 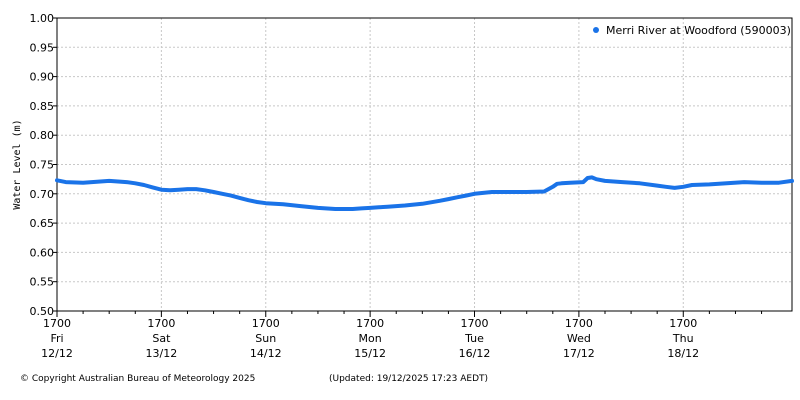 I want to click on x-tick-label-date: 15/12, so click(x=370, y=353).